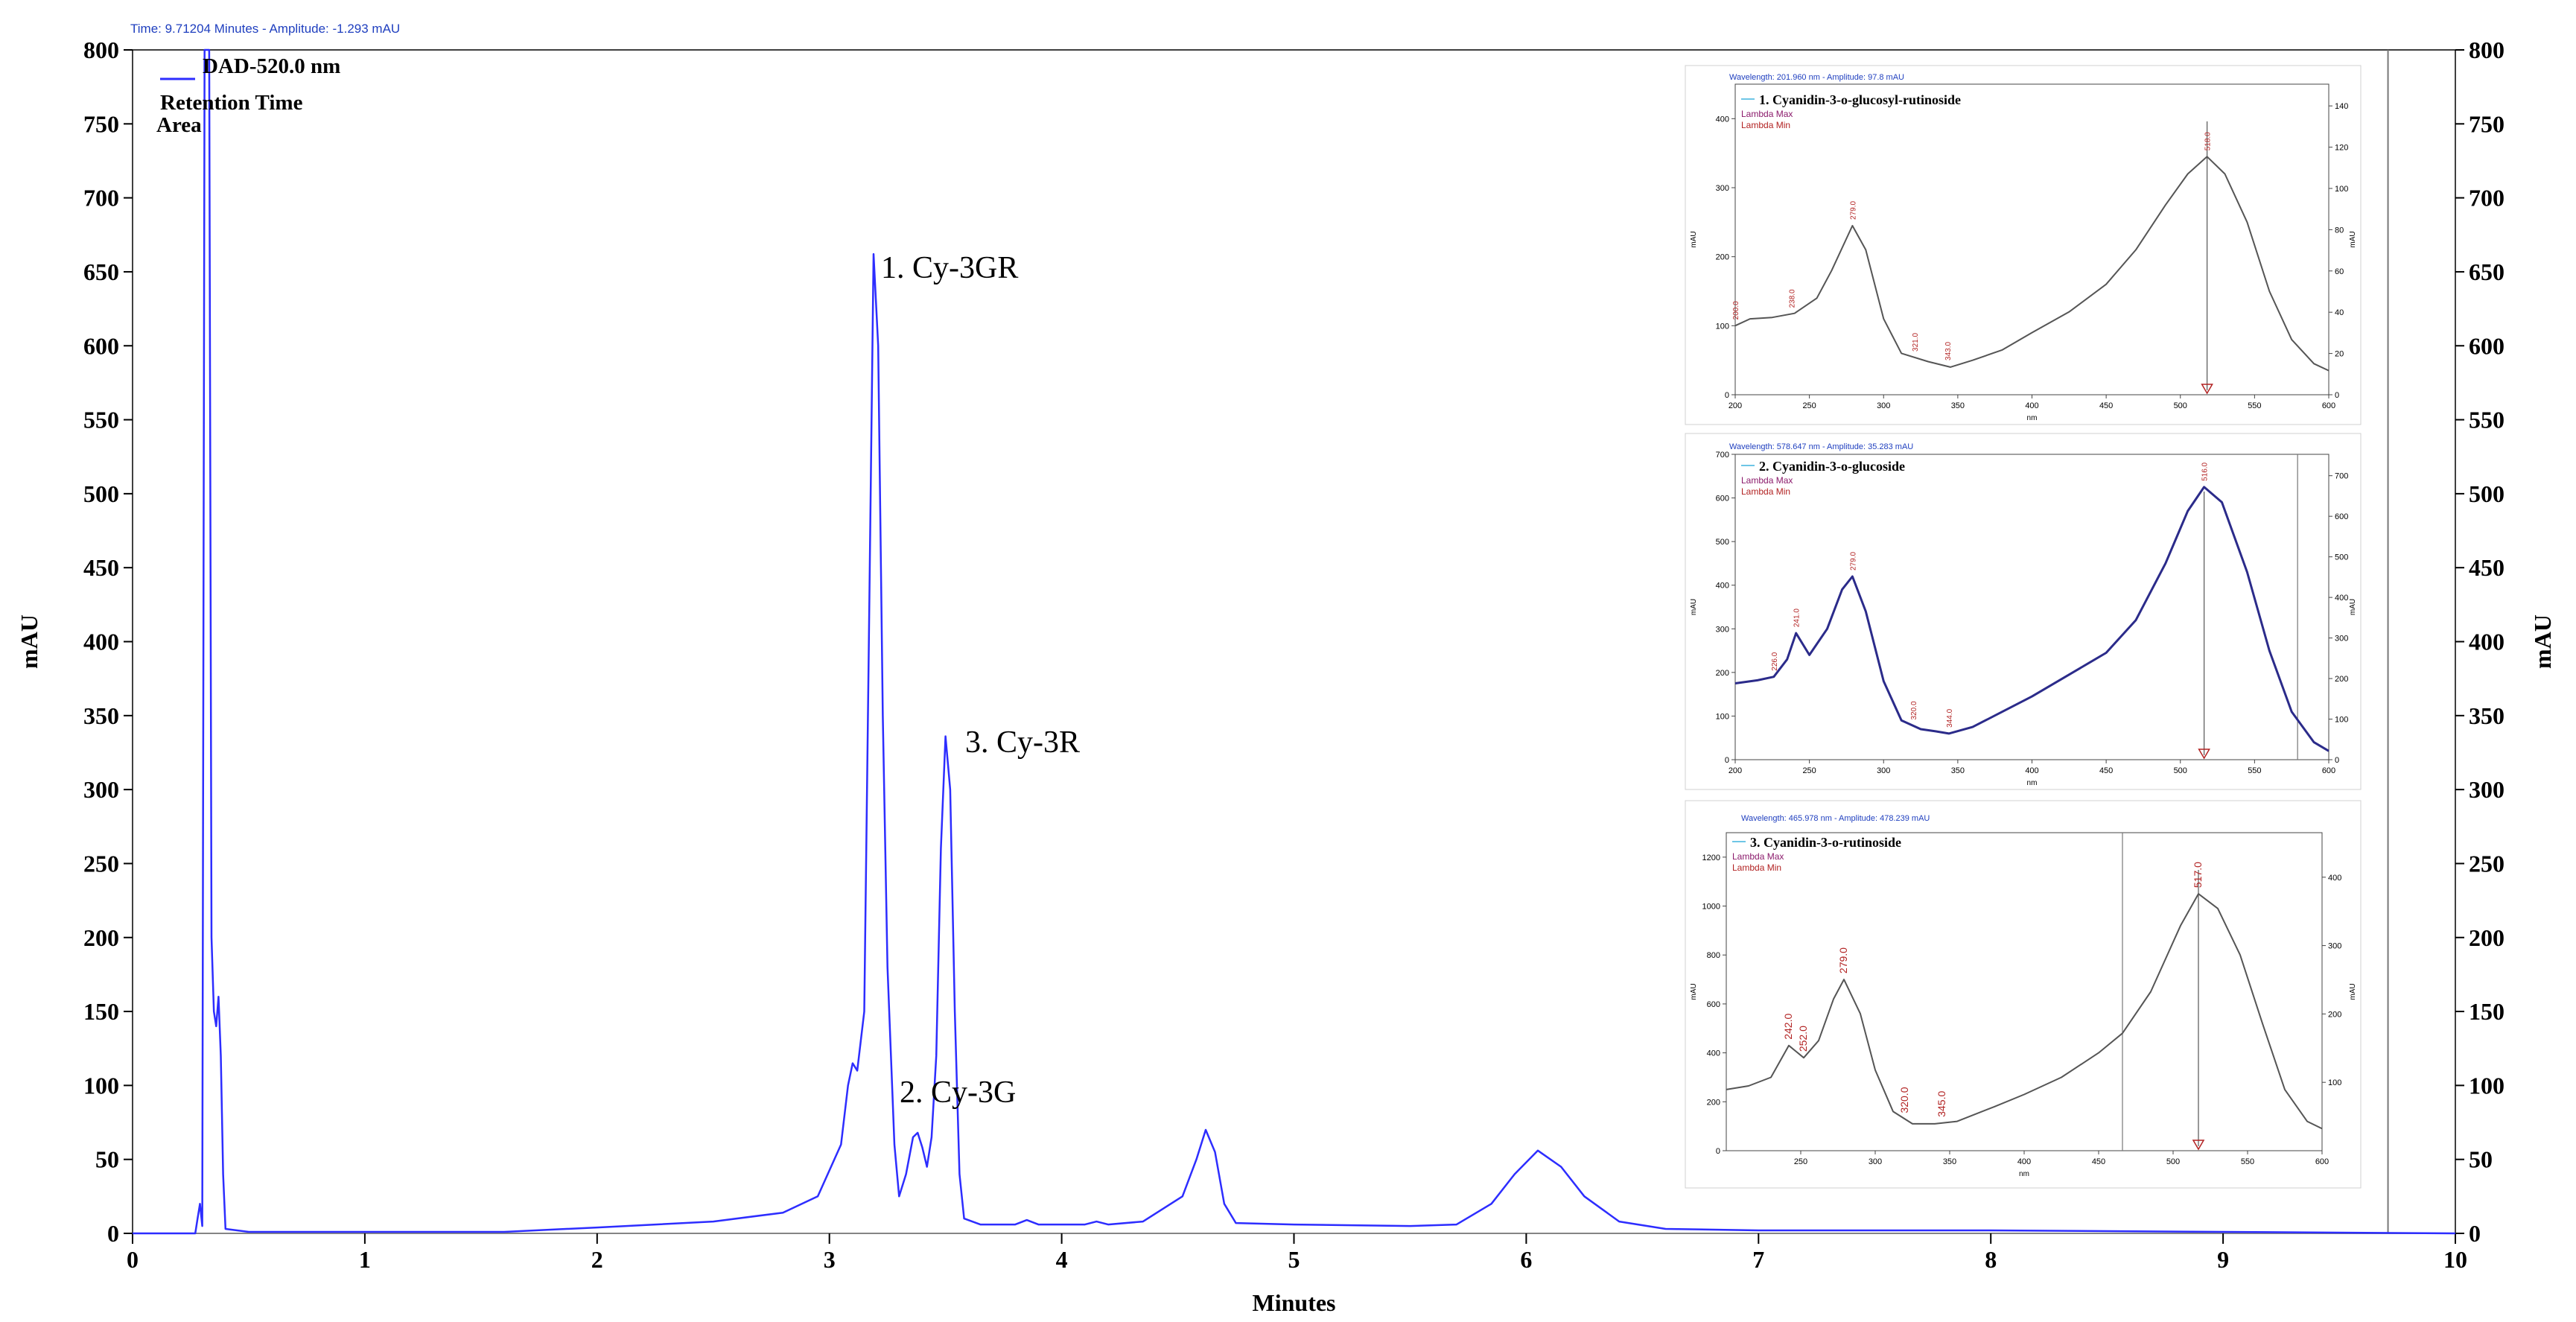  What do you see at coordinates (2487, 271) in the screenshot?
I see `y-tick-label-right: 650` at bounding box center [2487, 271].